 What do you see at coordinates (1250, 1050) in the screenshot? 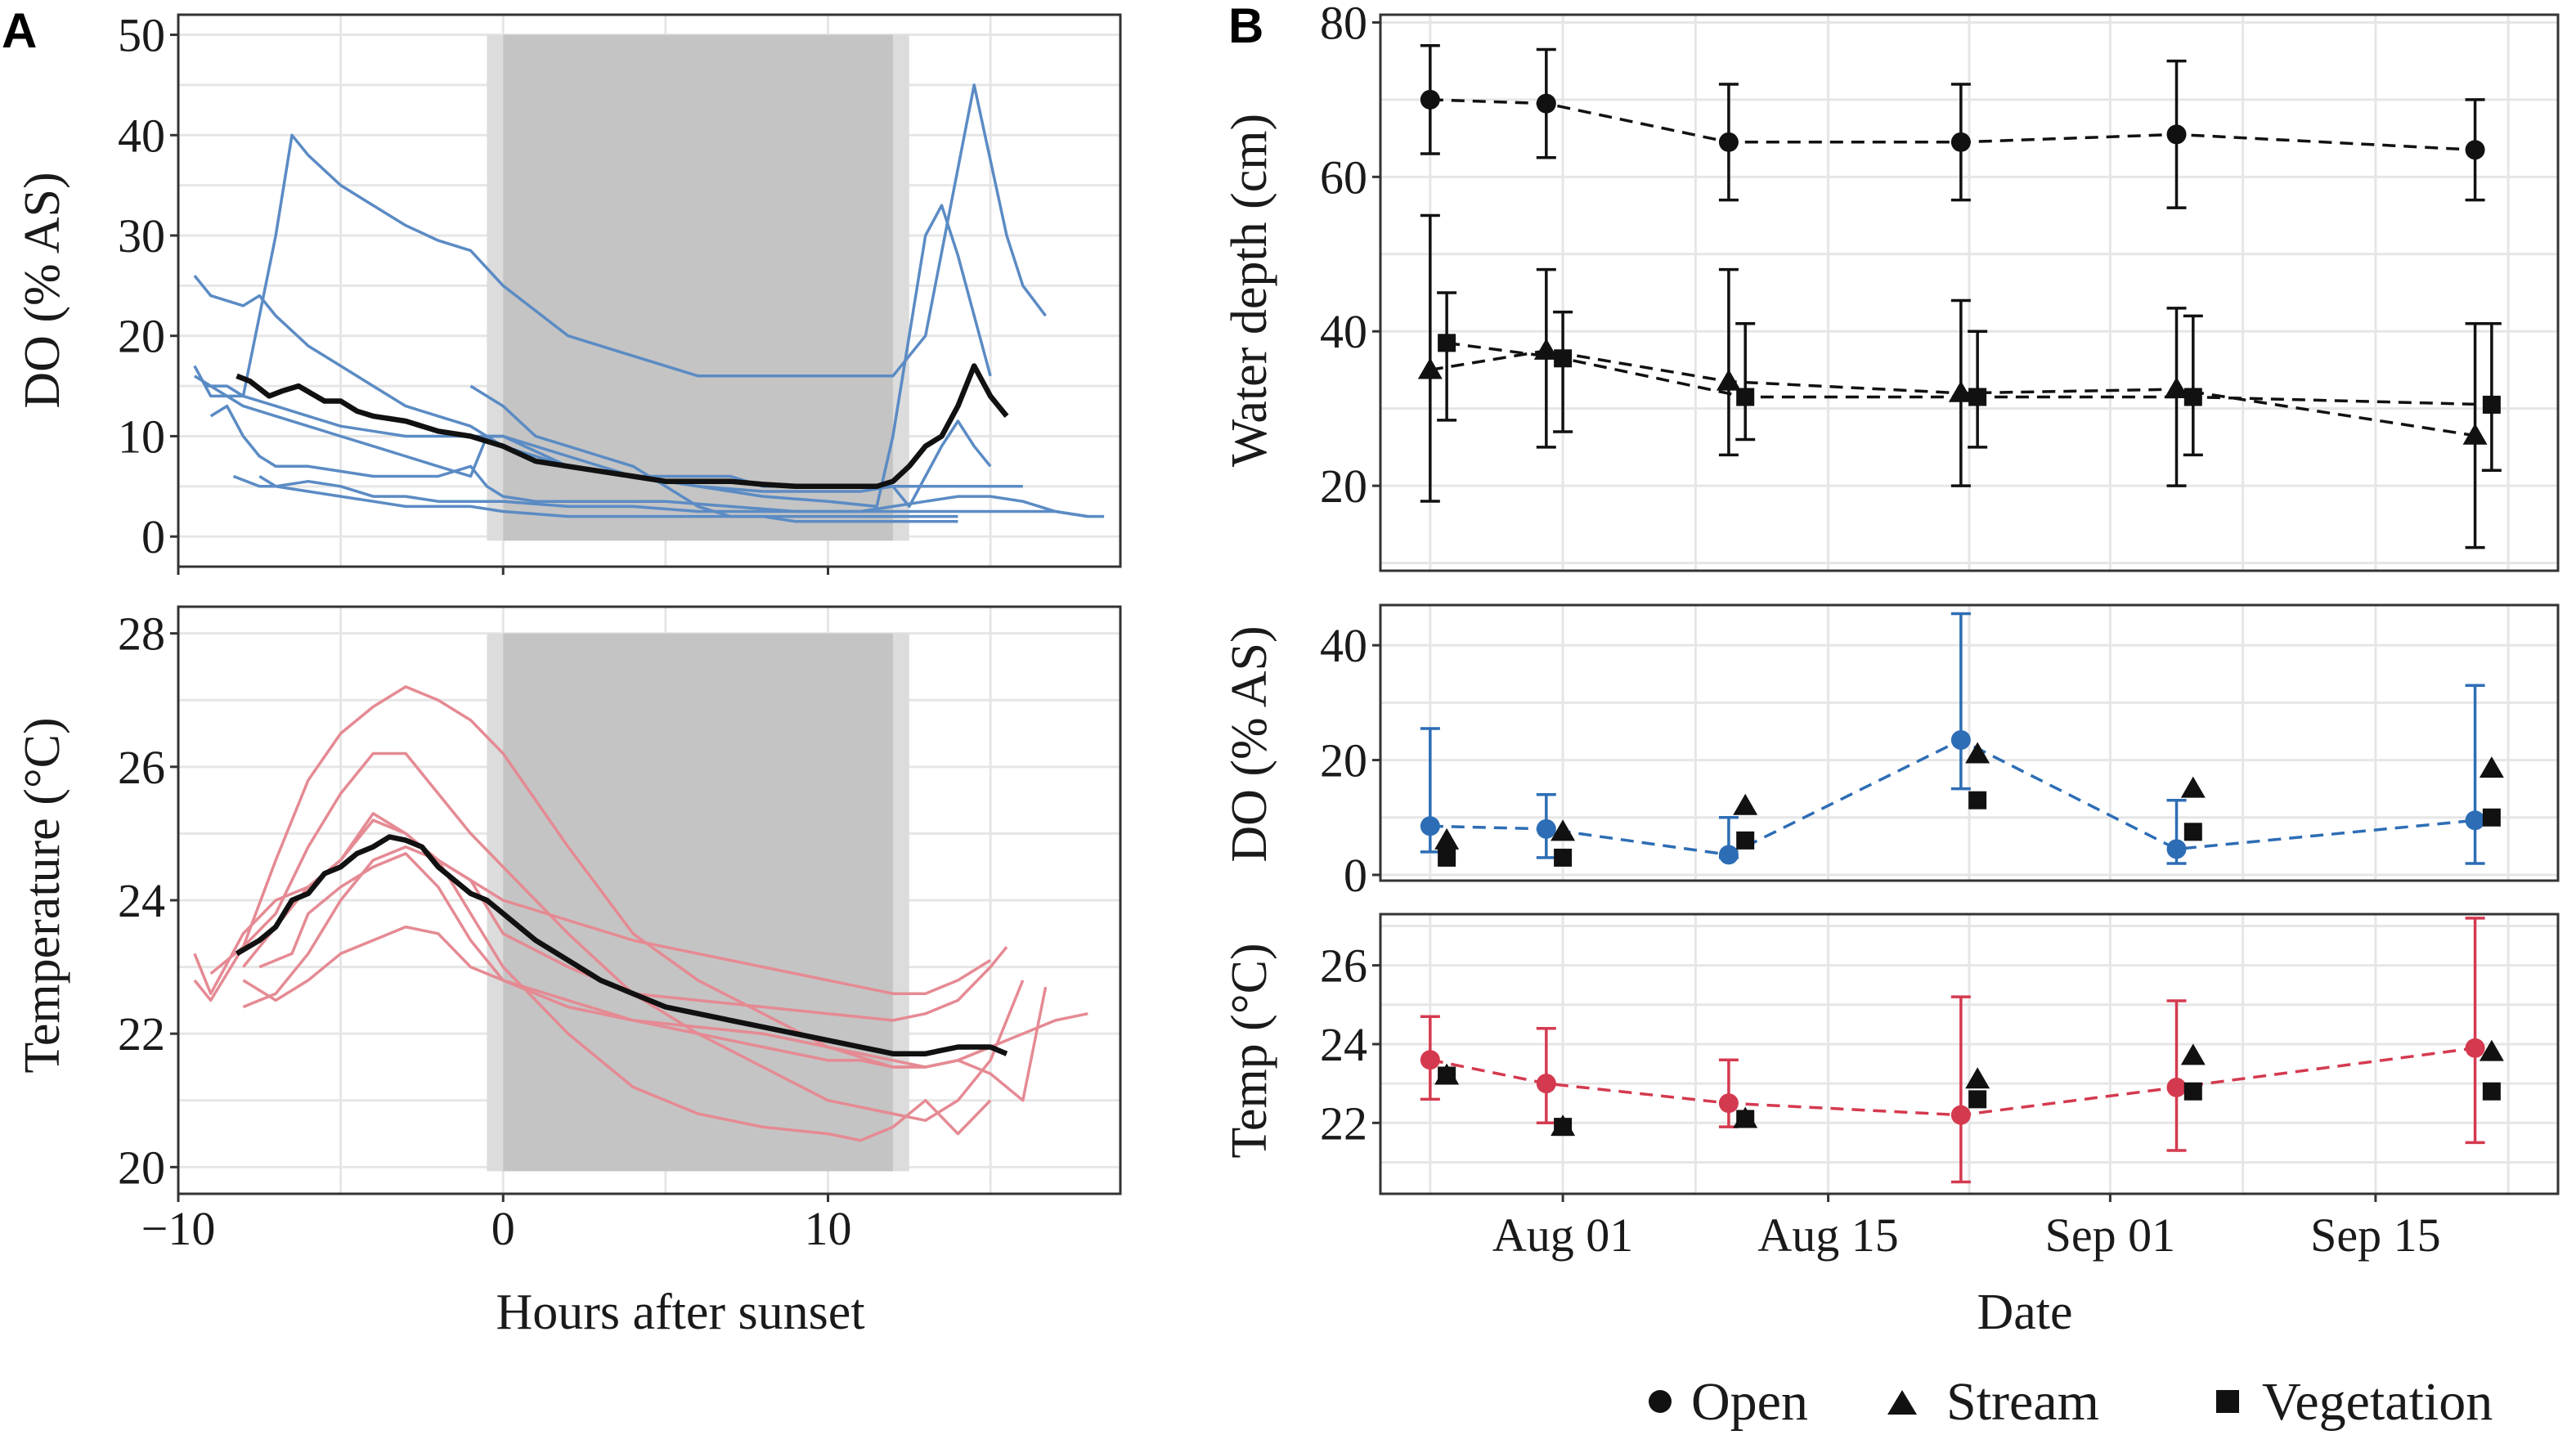
I see `panel-b-bottom-ylabel: Temp (°C)` at bounding box center [1250, 1050].